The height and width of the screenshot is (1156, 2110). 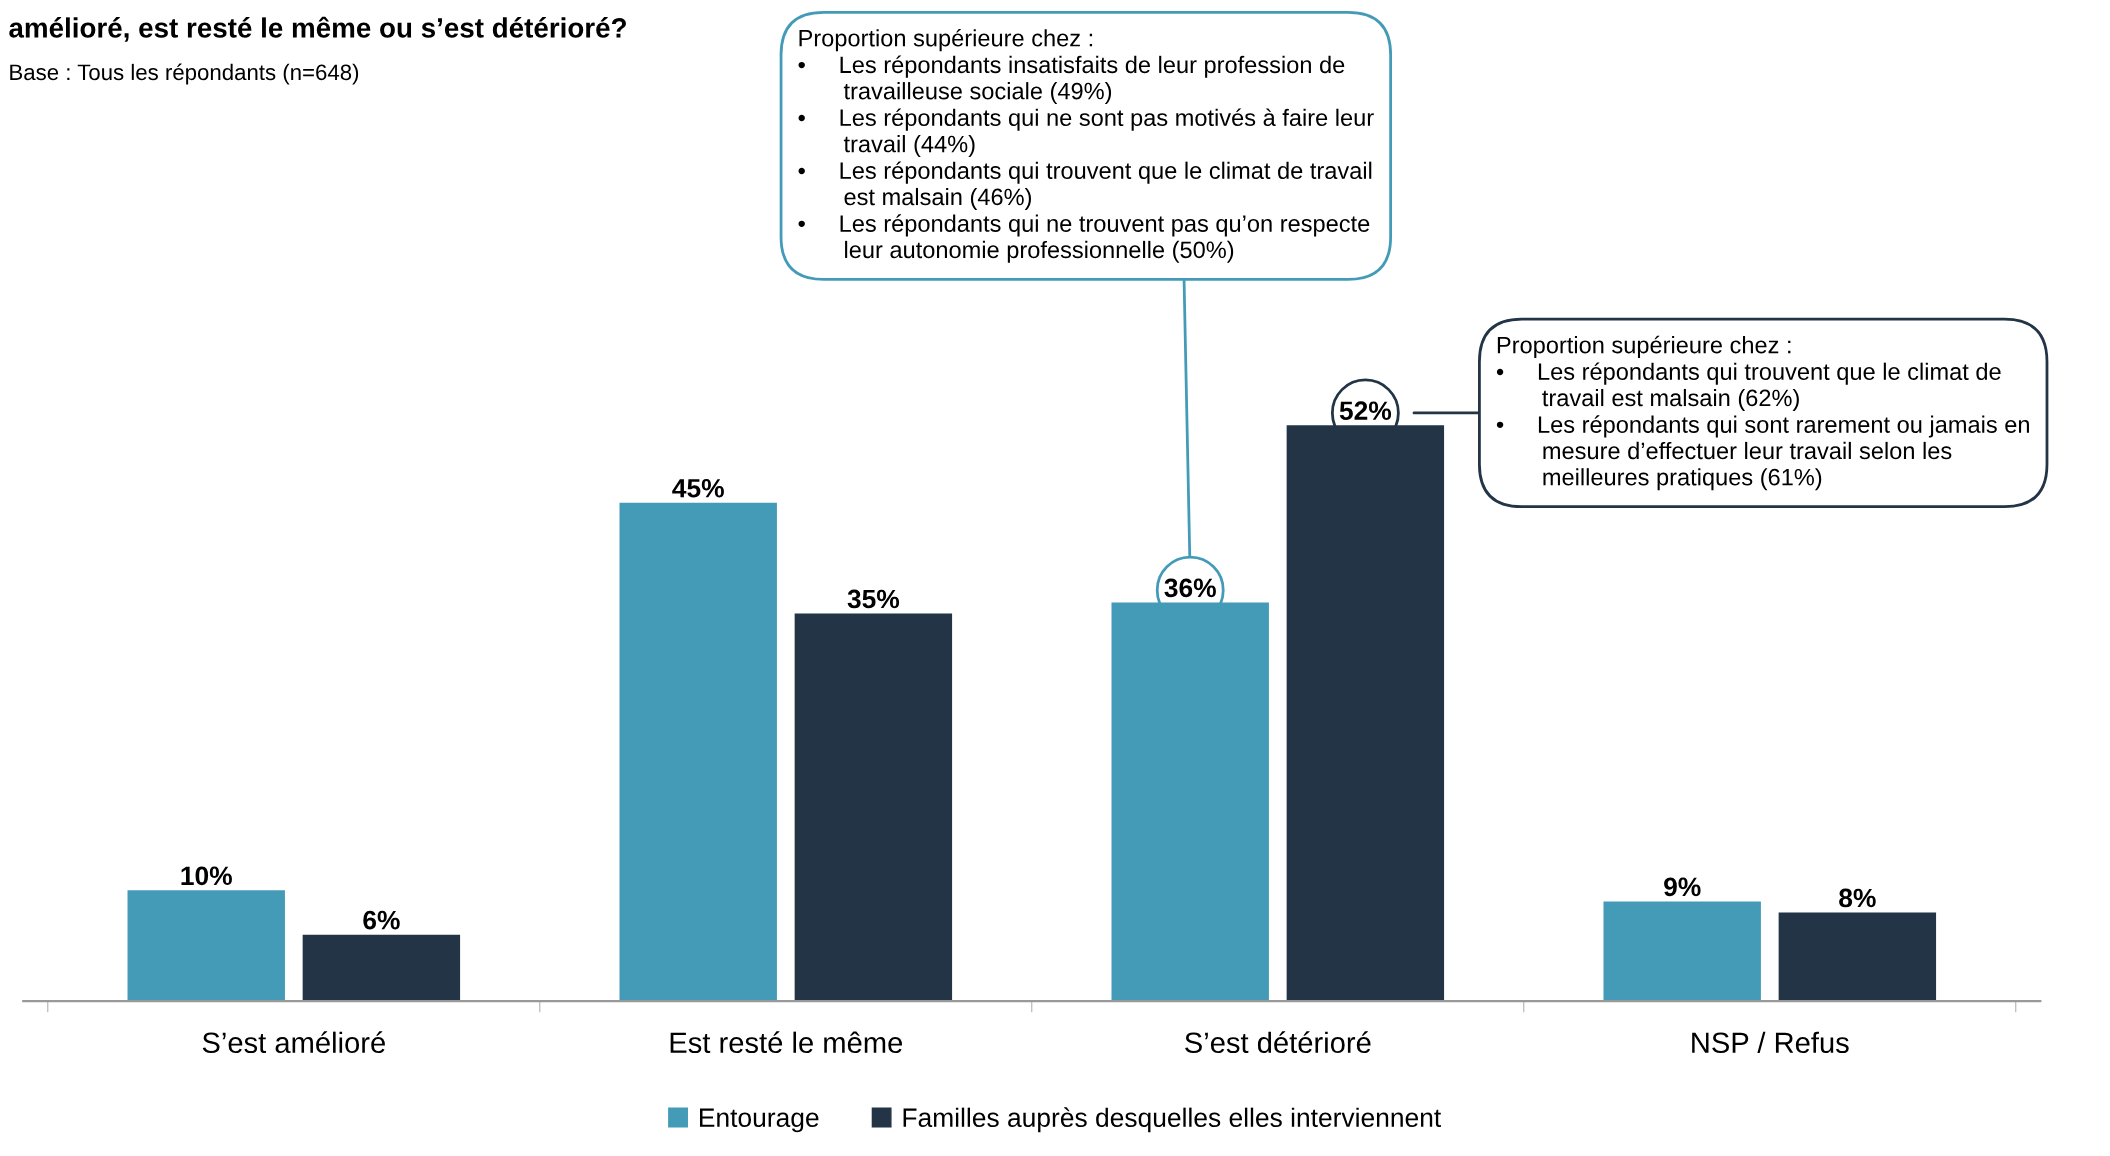 What do you see at coordinates (206, 876) in the screenshot?
I see `data-label: 10%` at bounding box center [206, 876].